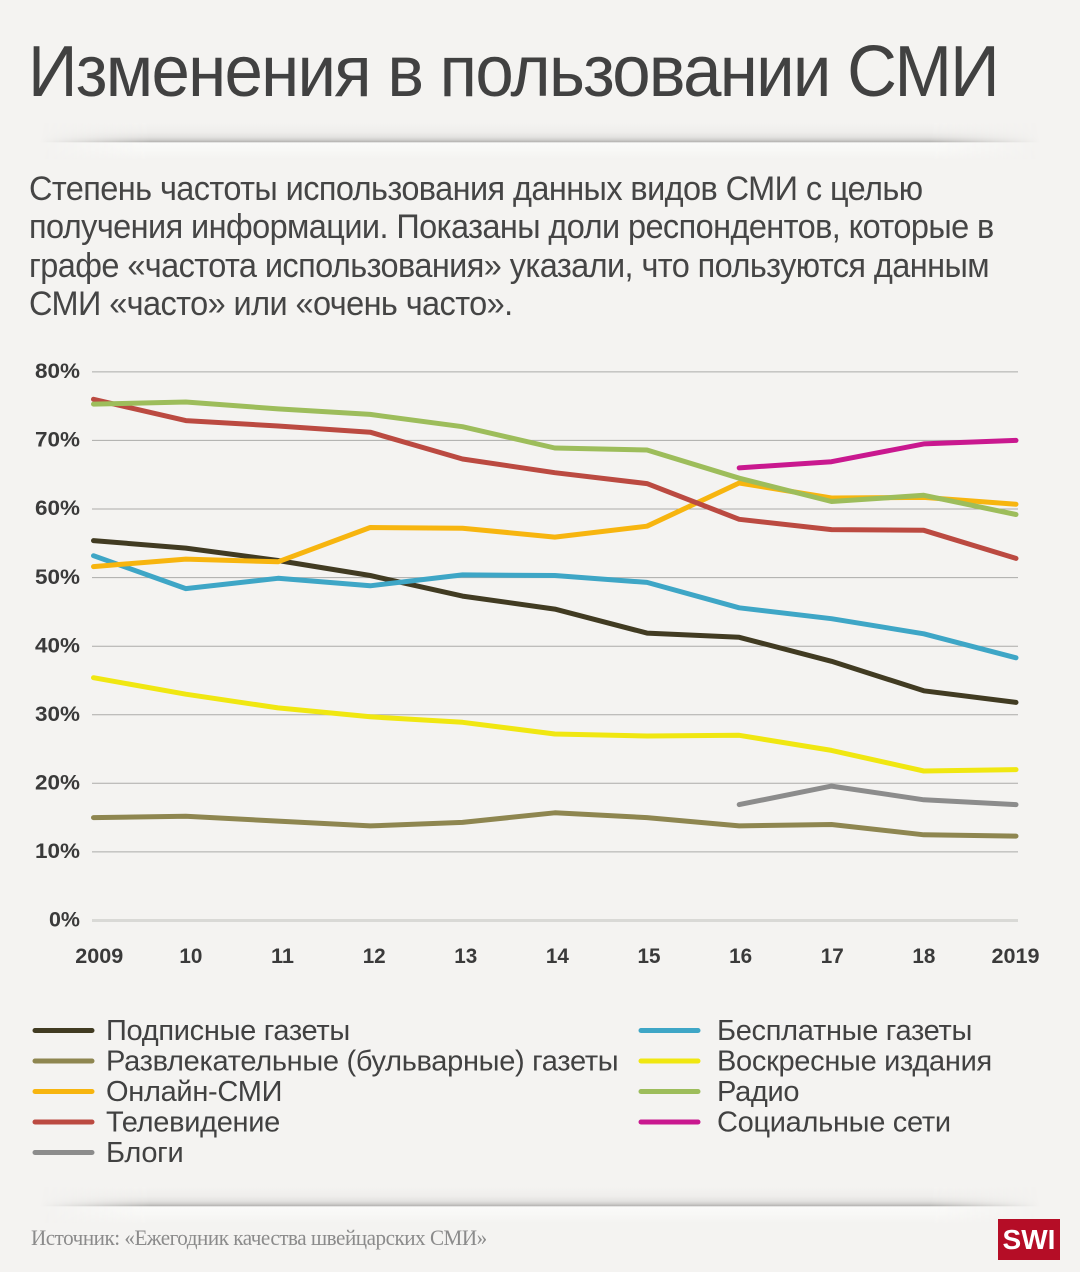 The image size is (1080, 1272). Describe the element at coordinates (57, 508) in the screenshot. I see `svg-text: 60%` at that location.